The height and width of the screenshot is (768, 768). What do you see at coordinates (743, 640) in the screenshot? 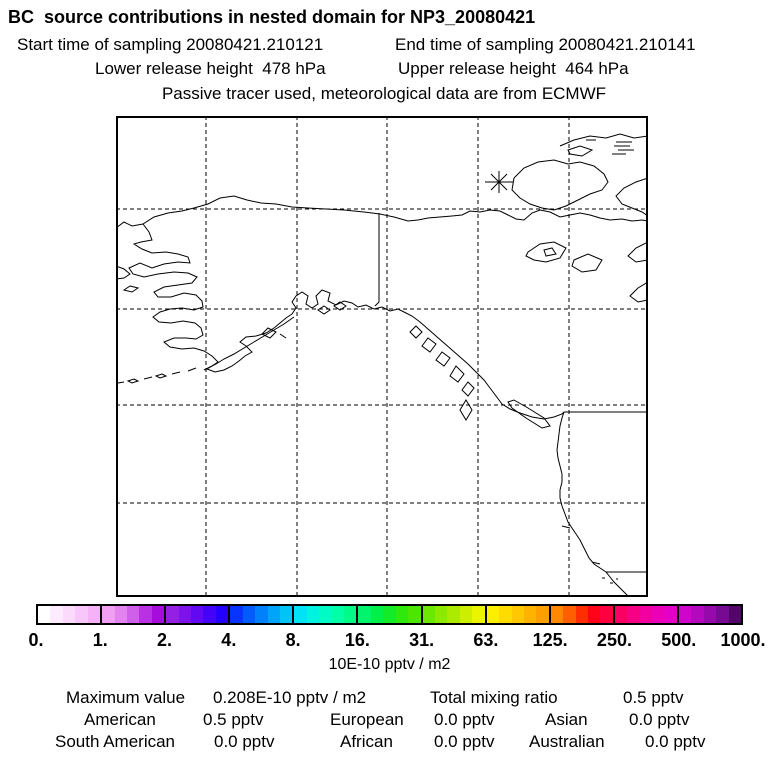
I see `colorbar-tick-label: 1000.` at bounding box center [743, 640].